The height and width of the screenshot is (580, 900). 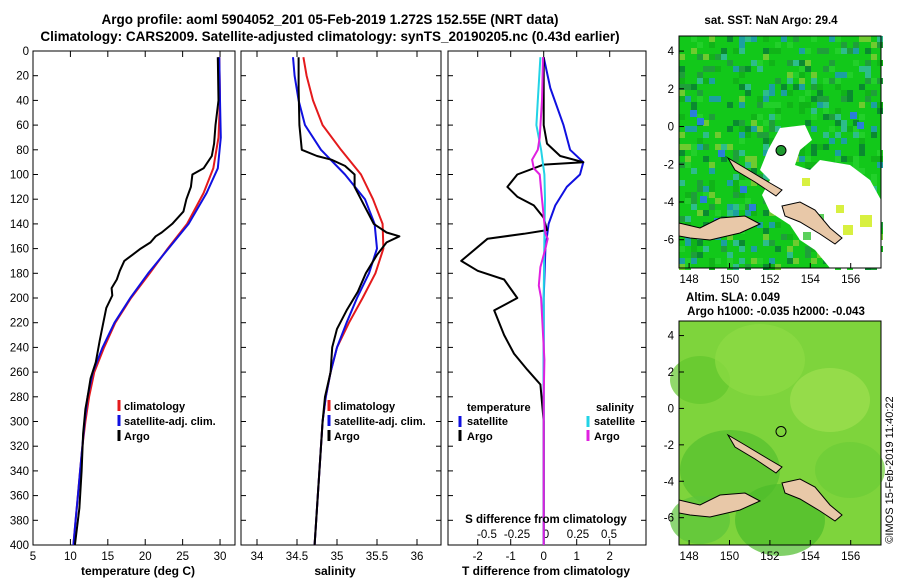 What do you see at coordinates (337, 557) in the screenshot?
I see `x-tick-label: 35` at bounding box center [337, 557].